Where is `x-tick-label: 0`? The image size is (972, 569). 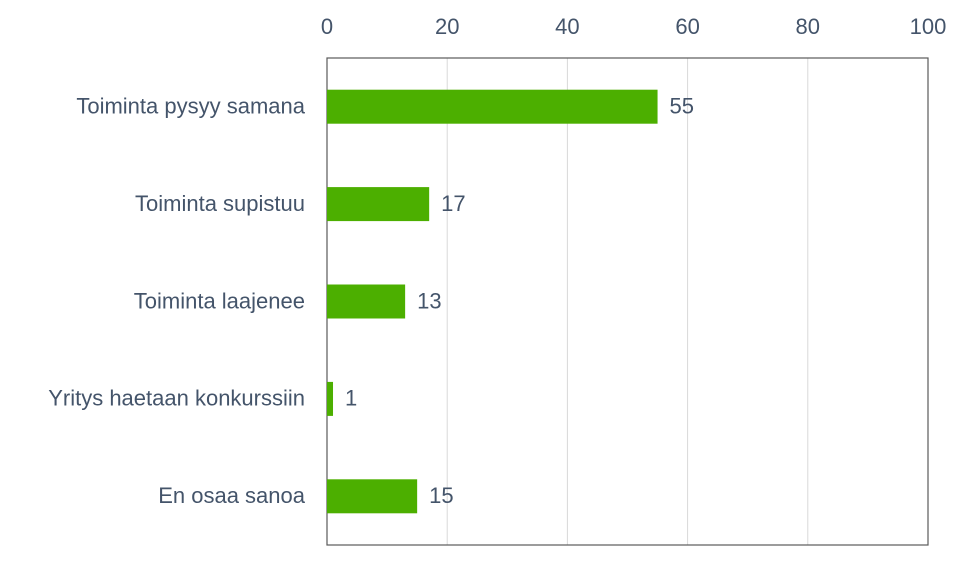 x-tick-label: 0 is located at coordinates (327, 26).